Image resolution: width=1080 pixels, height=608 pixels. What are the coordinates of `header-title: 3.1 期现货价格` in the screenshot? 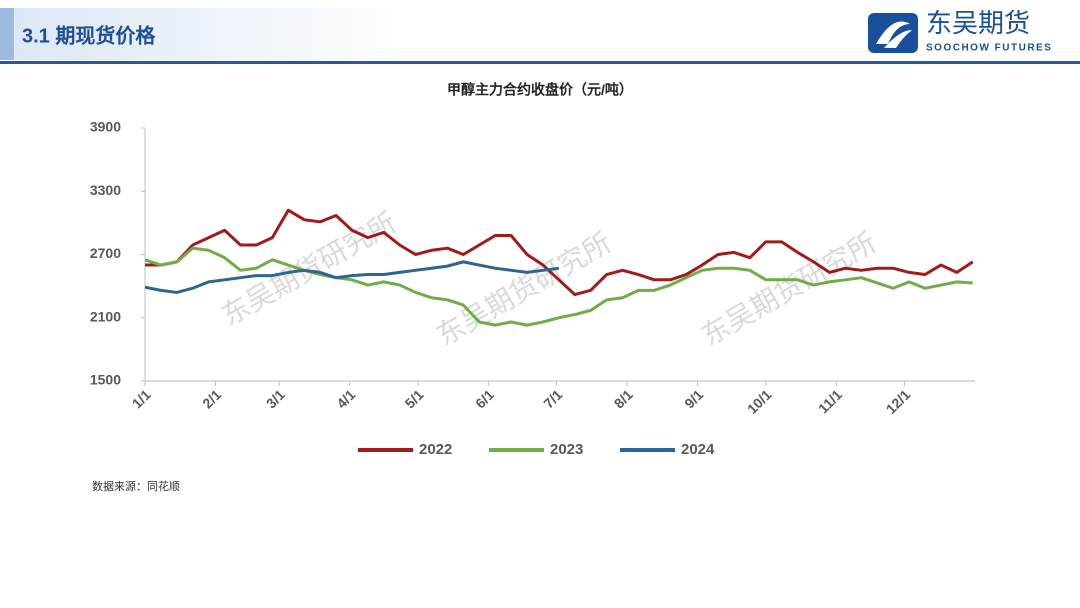 It's located at (89, 35).